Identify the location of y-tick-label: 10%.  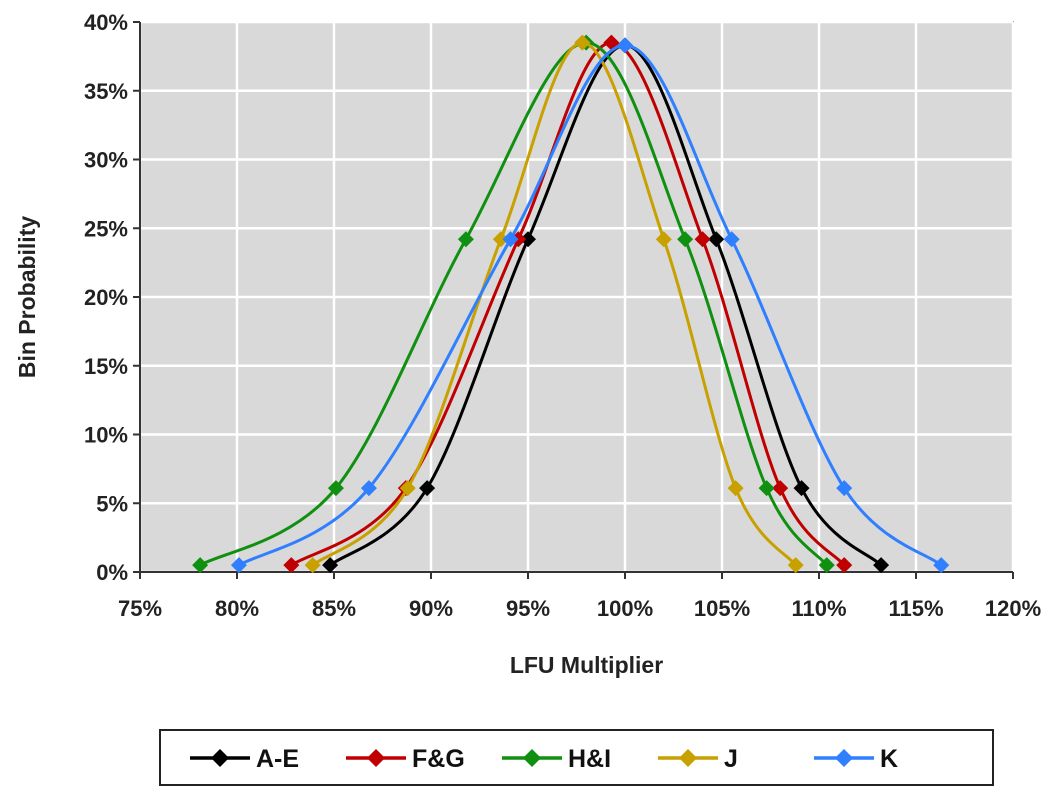
(106, 435).